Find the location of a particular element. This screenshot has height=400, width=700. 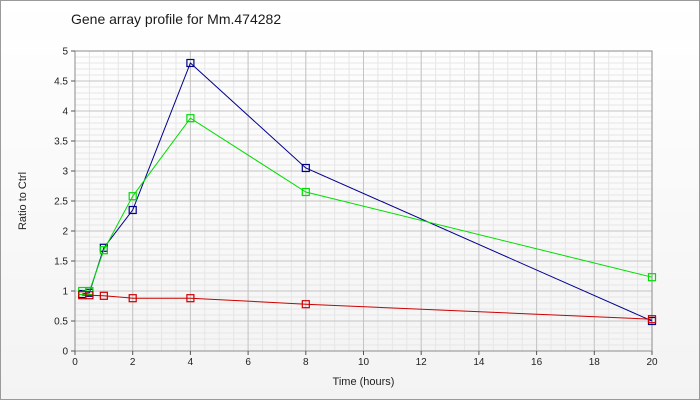

y-tick-label: 5 is located at coordinates (65, 52).